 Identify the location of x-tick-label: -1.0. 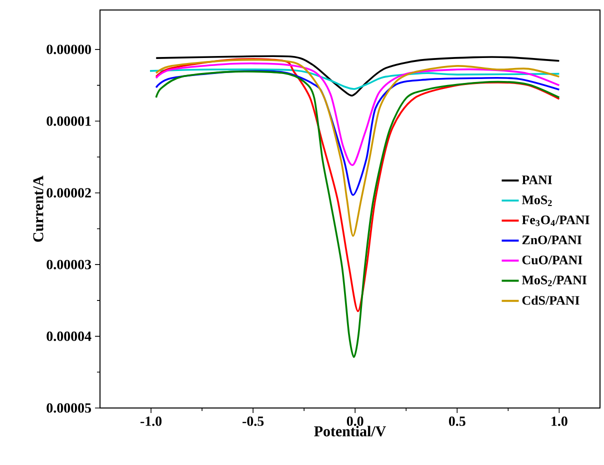
(151, 421).